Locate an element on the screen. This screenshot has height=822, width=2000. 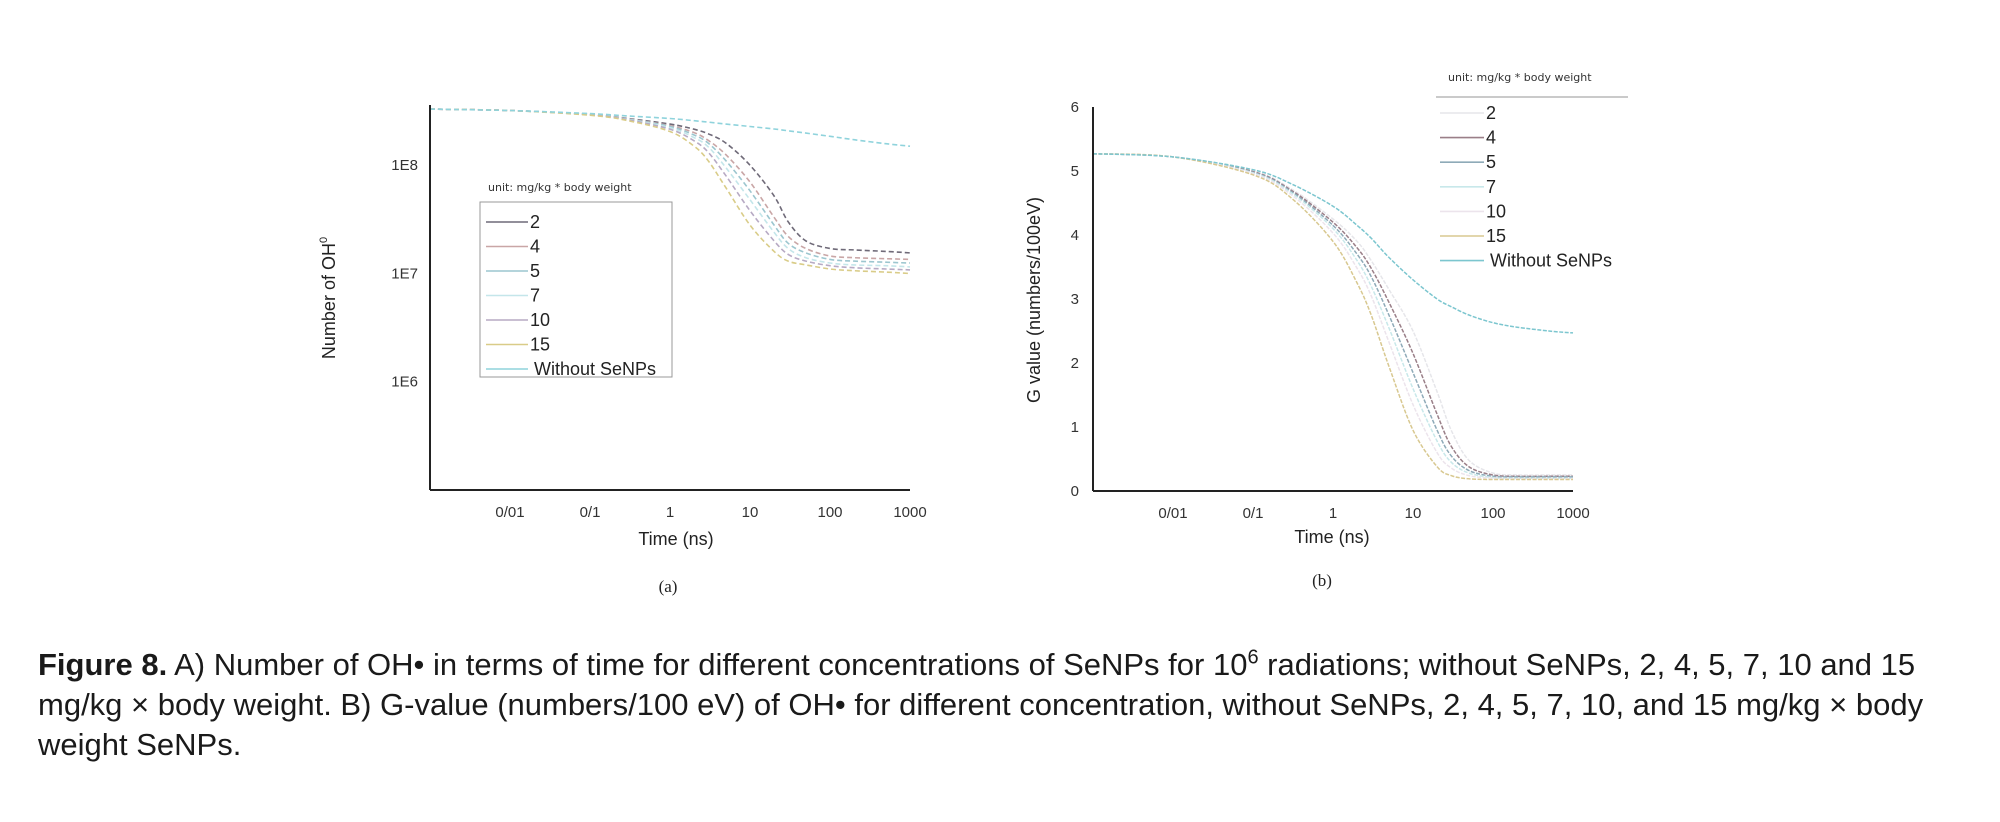
chart-a-legend-title: unit: mg/kg * body weight is located at coordinates (560, 187).